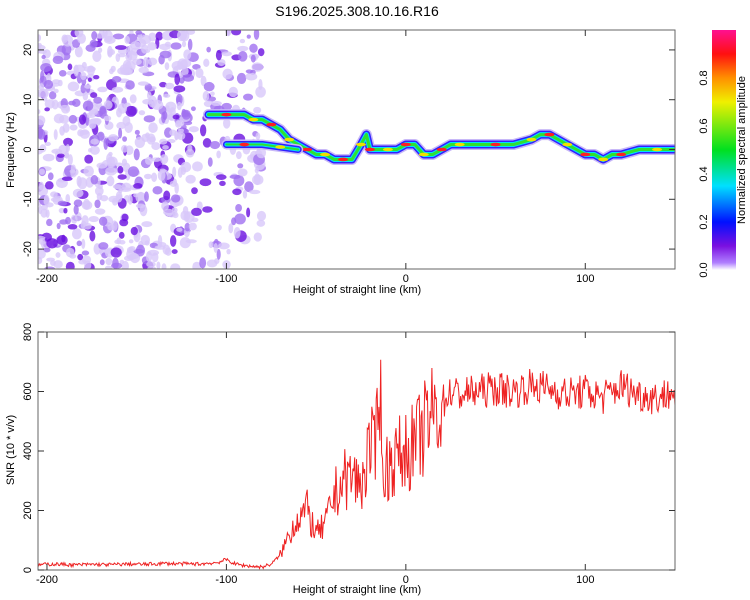 This screenshot has width=750, height=600. I want to click on colorbar-tick-label: 0.2, so click(704, 221).